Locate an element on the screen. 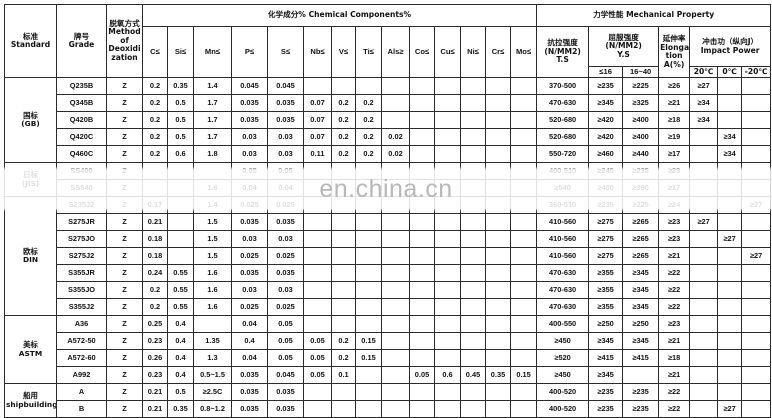 The height and width of the screenshot is (418, 772). chem-cell: 0.25 is located at coordinates (155, 324).